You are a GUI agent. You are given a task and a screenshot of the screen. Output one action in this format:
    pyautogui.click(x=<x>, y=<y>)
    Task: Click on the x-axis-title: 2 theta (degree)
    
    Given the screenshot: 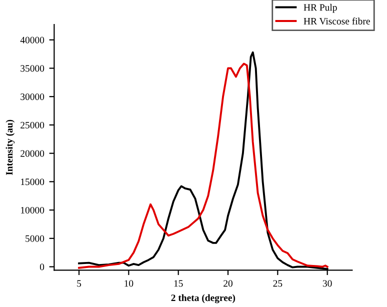 What is the action you would take?
    pyautogui.click(x=203, y=299)
    